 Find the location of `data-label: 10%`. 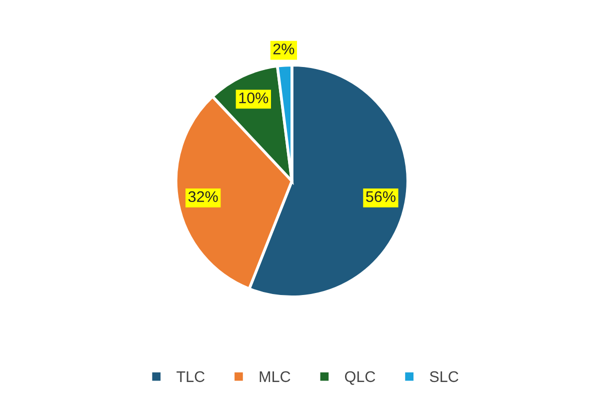

data-label: 10% is located at coordinates (253, 98).